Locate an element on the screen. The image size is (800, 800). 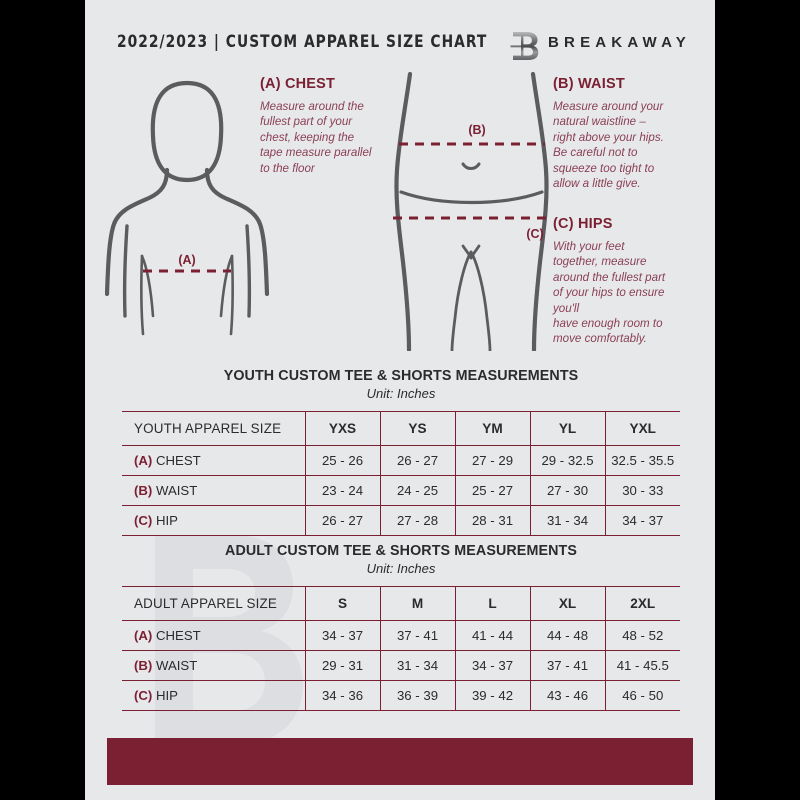
page-title: 2022/2023 | CUSTOM APPAREL SIZE CHART is located at coordinates (302, 41).